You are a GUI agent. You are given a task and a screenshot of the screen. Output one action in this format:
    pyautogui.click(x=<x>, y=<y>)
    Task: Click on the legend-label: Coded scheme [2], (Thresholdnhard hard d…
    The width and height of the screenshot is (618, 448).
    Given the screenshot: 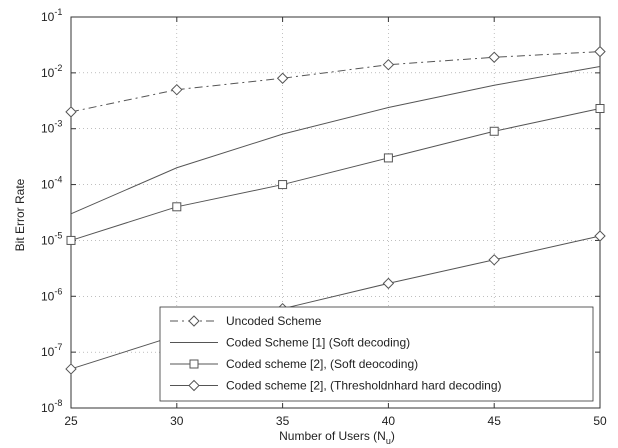 What is the action you would take?
    pyautogui.click(x=364, y=386)
    